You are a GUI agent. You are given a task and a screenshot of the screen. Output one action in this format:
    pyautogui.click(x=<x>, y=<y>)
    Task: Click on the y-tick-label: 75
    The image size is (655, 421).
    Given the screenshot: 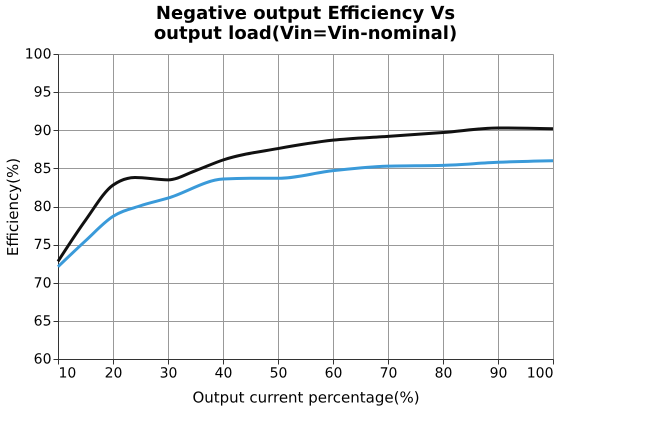 What is the action you would take?
    pyautogui.click(x=43, y=245)
    